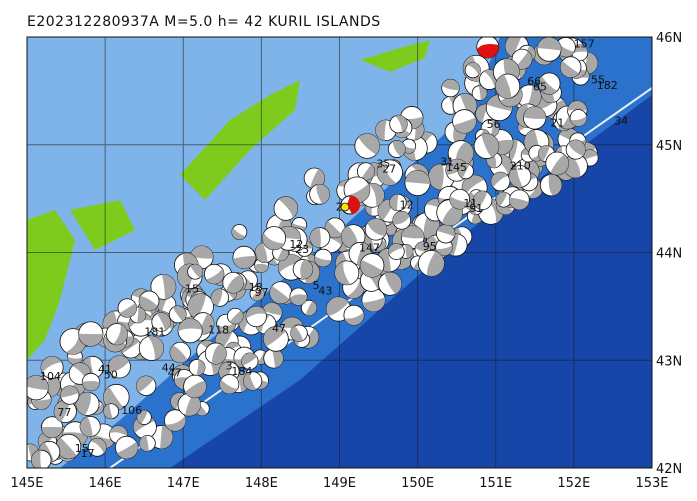 The image size is (697, 501). I want to click on lon-tick-label: 151E, so click(495, 483).